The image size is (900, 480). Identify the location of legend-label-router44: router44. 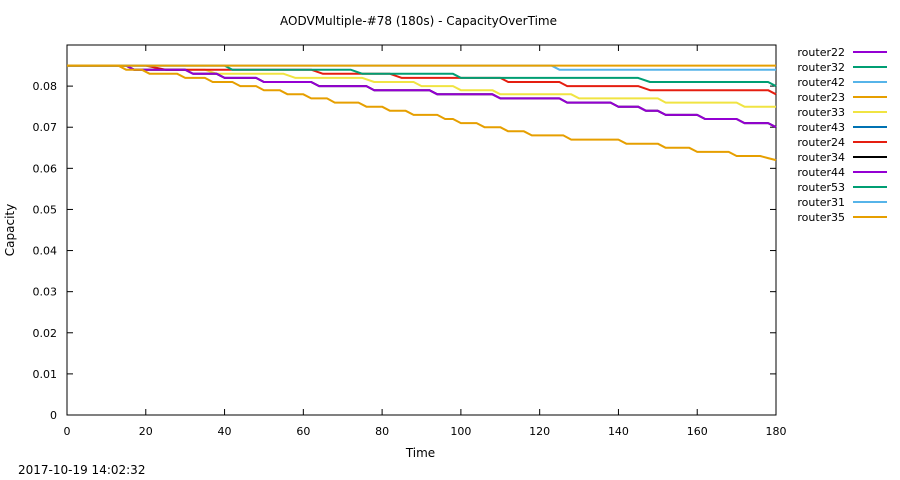
(821, 172).